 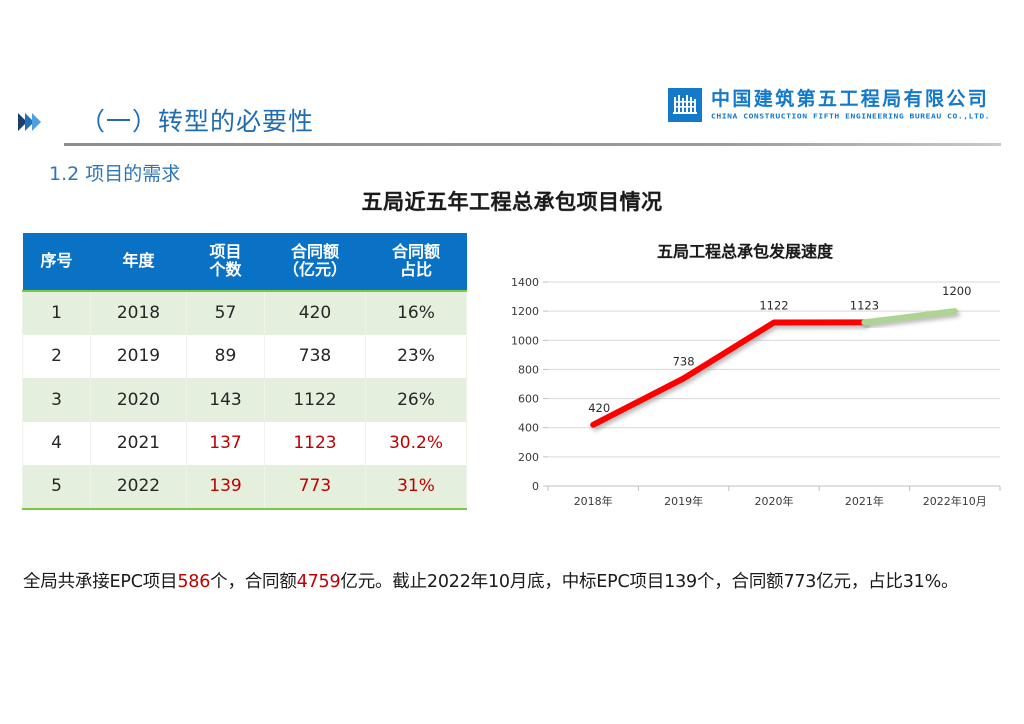 What do you see at coordinates (416, 312) in the screenshot?
I see `cell-share: 16%` at bounding box center [416, 312].